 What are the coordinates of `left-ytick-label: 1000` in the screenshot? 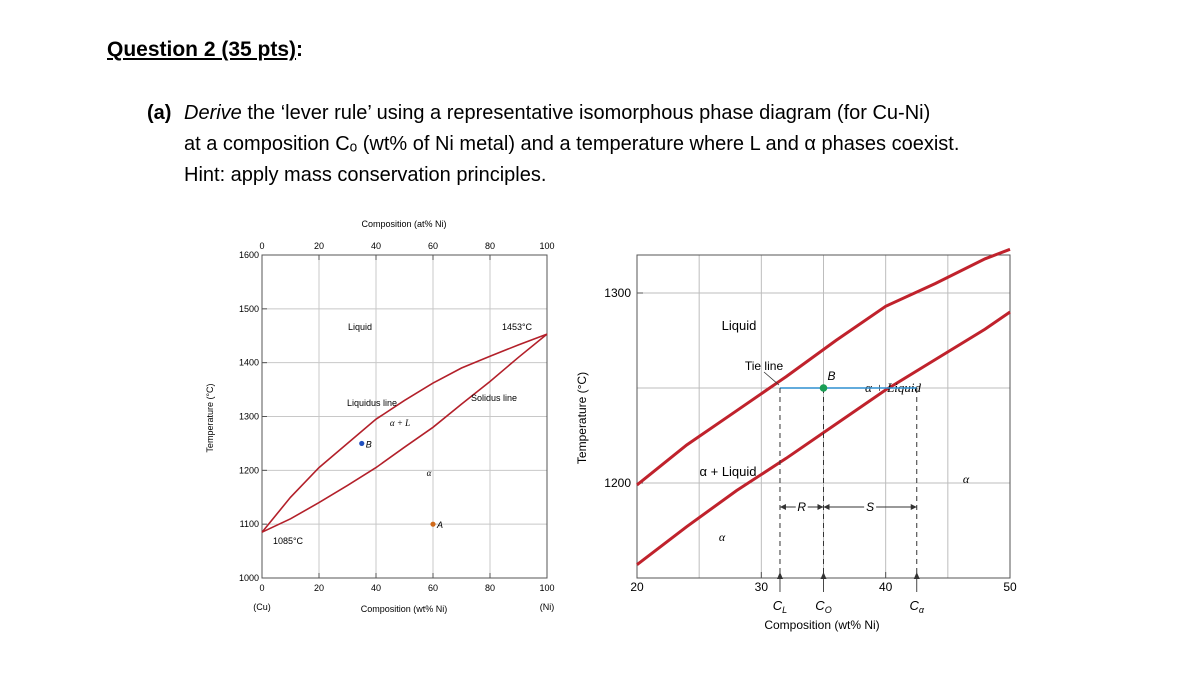 It's located at (249, 578).